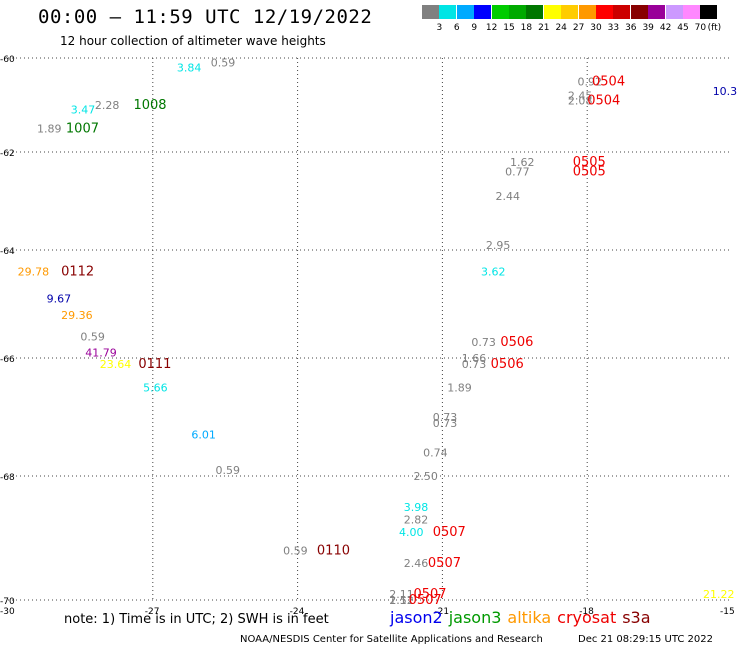  Describe the element at coordinates (719, 594) in the screenshot. I see `wave-height-label: 21.22` at that location.